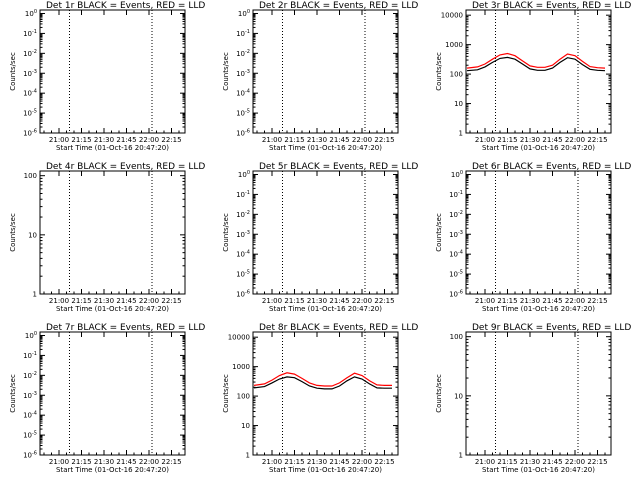 The image size is (640, 480). Describe the element at coordinates (125, 328) in the screenshot. I see `panel-title: Det 7r BLACK = Events, RED = LLD` at that location.